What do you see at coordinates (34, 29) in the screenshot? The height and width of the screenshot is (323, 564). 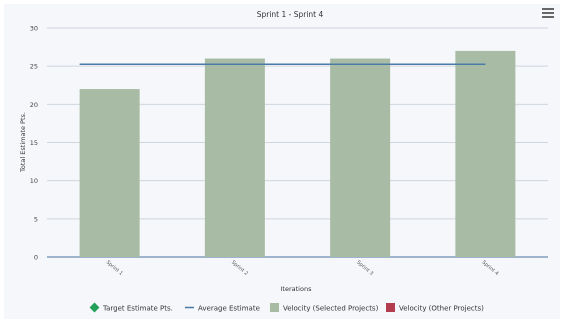 I see `y-tick-label: 30` at bounding box center [34, 29].